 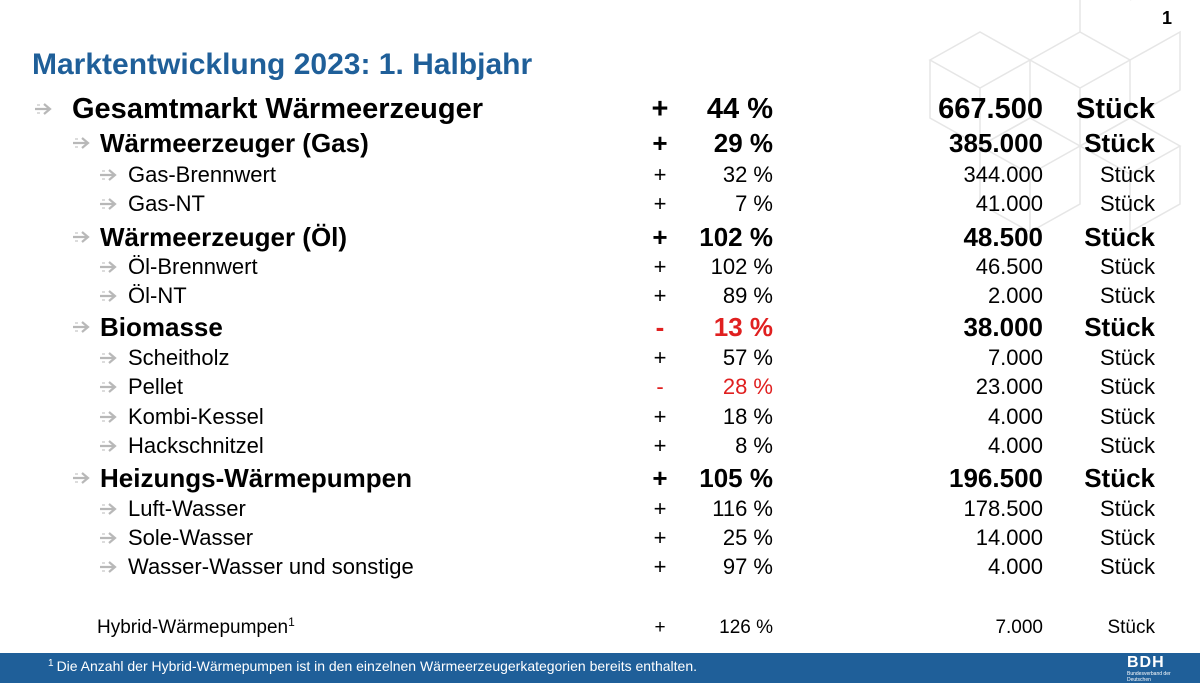 I want to click on row-percent: 105 %, so click(x=736, y=478).